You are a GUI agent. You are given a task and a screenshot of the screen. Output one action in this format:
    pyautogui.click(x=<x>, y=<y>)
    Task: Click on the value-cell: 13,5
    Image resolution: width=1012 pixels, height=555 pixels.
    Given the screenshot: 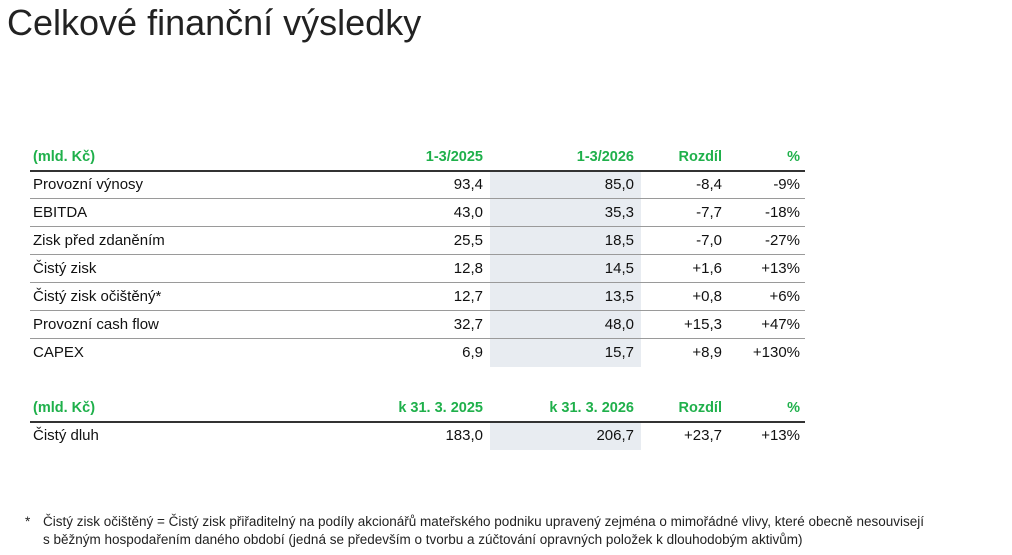 What is the action you would take?
    pyautogui.click(x=619, y=296)
    